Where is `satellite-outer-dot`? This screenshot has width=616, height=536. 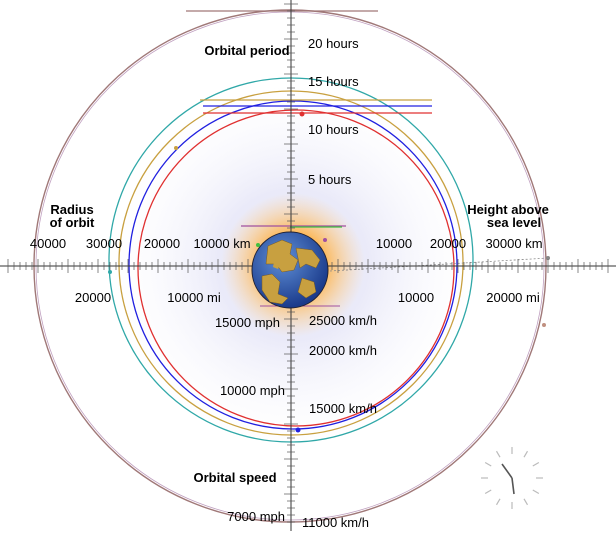 satellite-outer-dot is located at coordinates (544, 325).